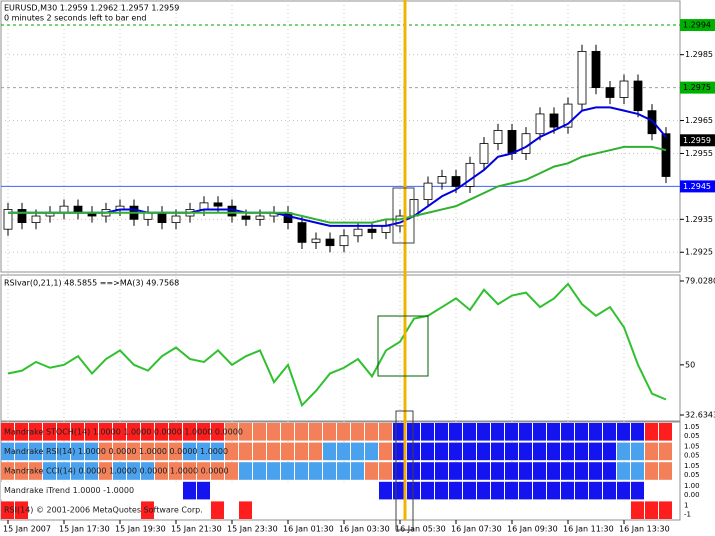  Describe the element at coordinates (700, 281) in the screenshot. I see `y-tick-label: 79.0280` at that location.